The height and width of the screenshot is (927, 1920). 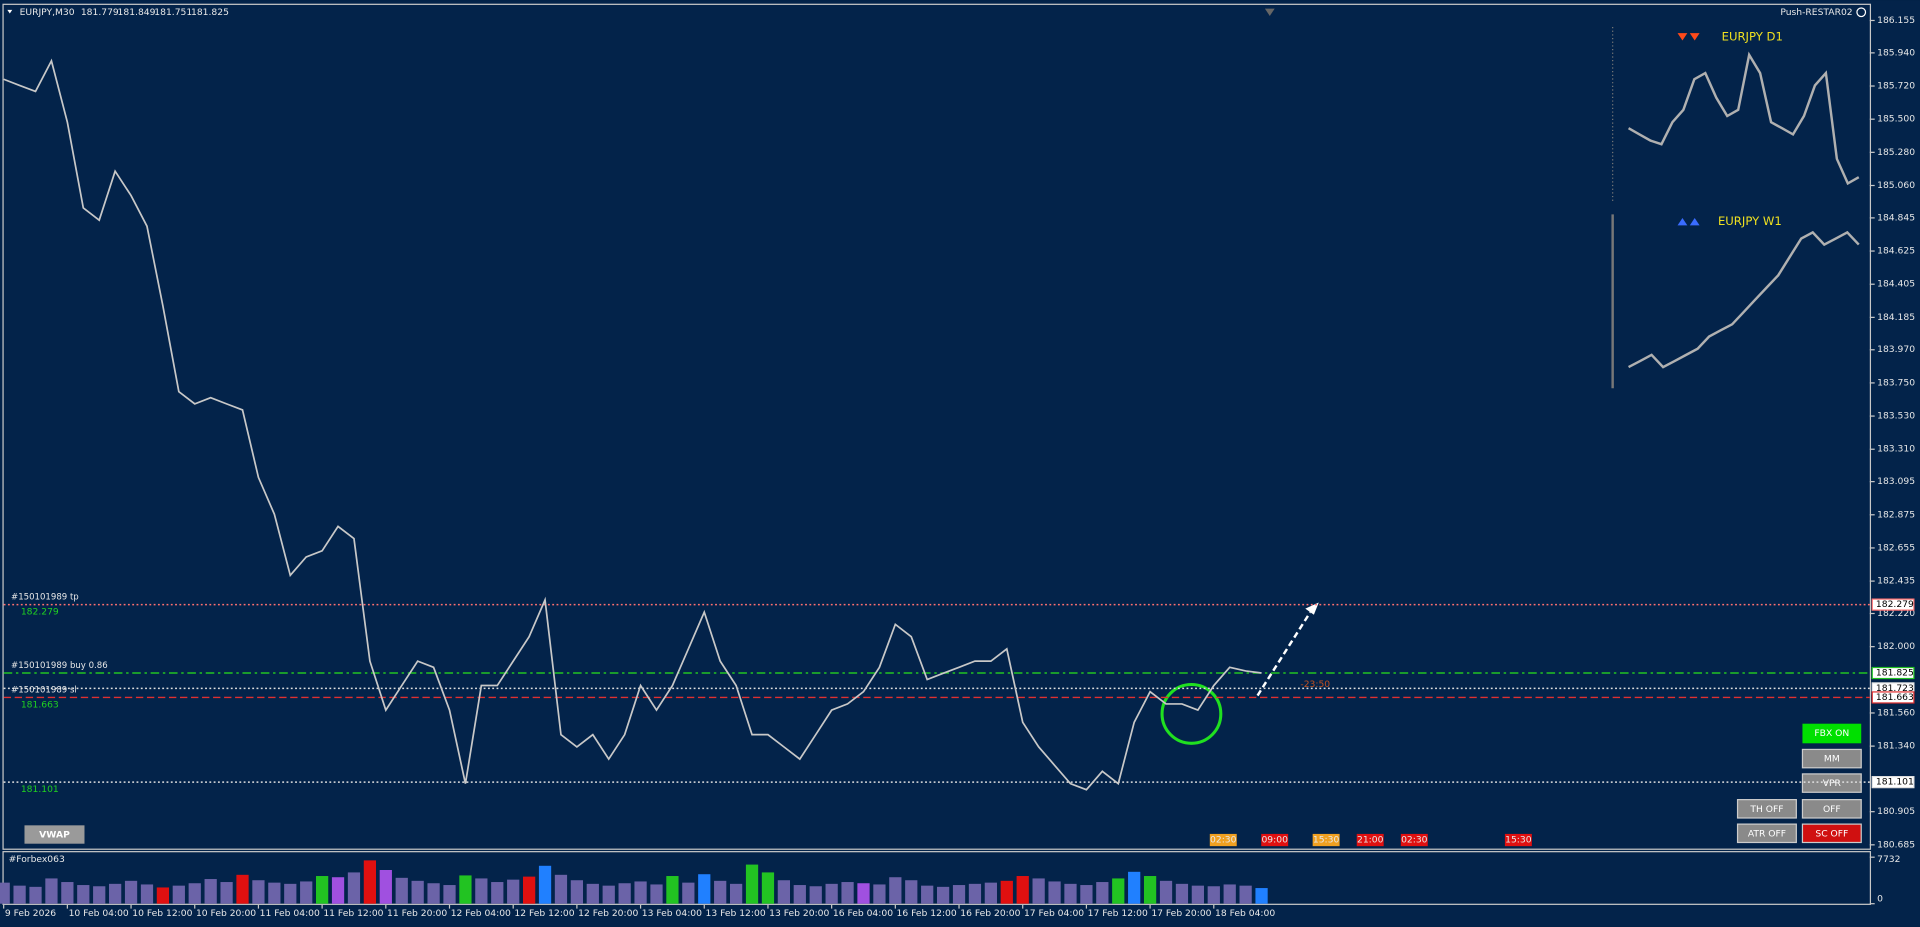 I want to click on close: 181.825, so click(x=210, y=12).